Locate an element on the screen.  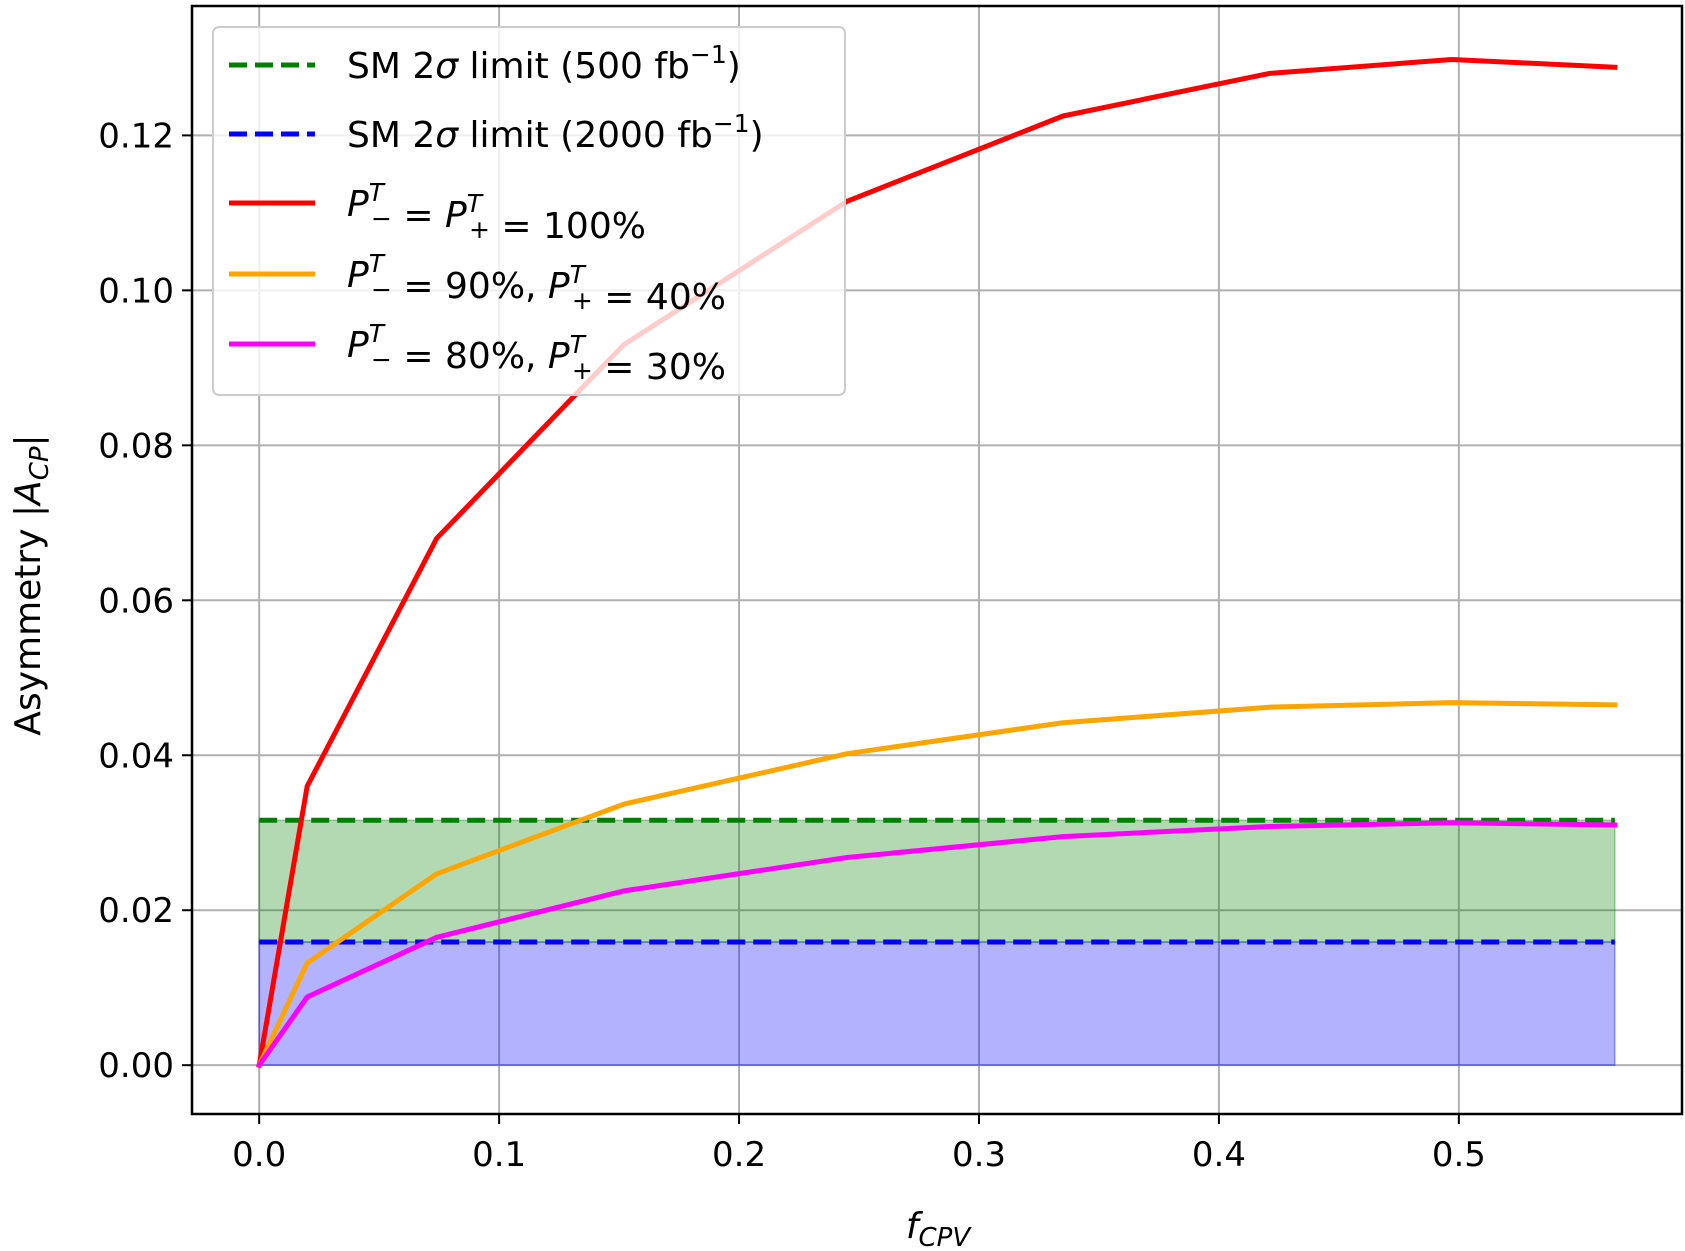
legend-box is located at coordinates (529, 211).